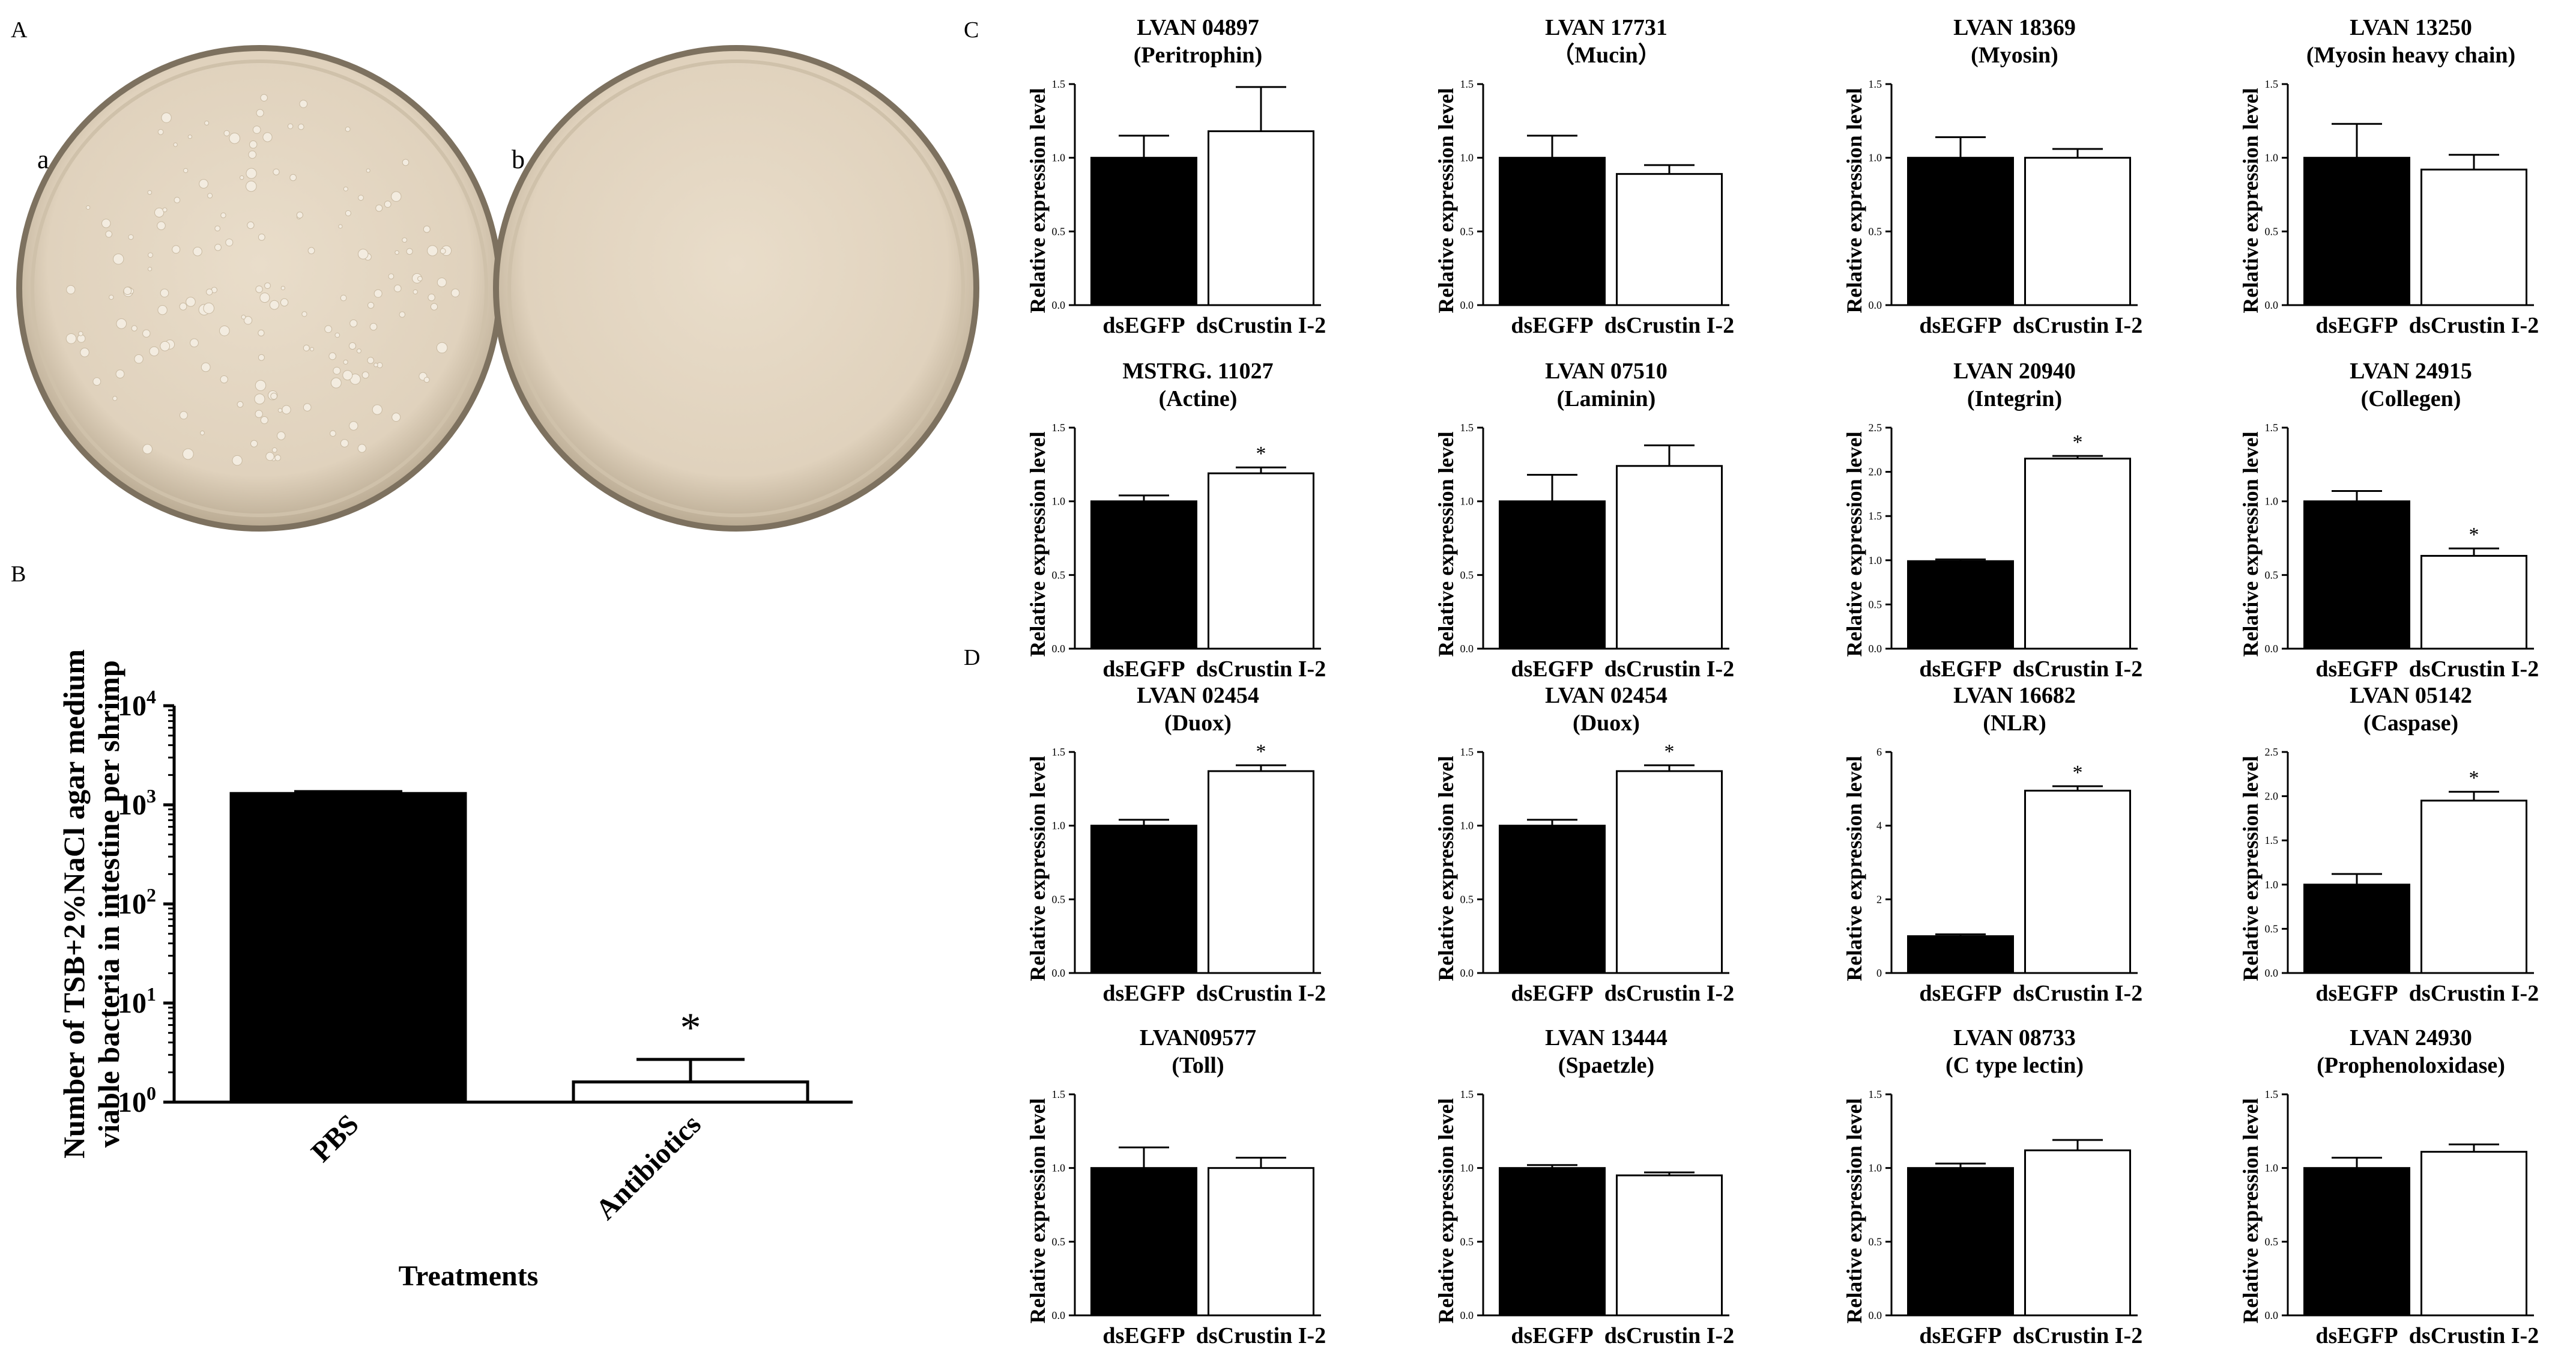 The height and width of the screenshot is (1355, 2576). I want to click on y-tick-exponent: 3, so click(151, 796).